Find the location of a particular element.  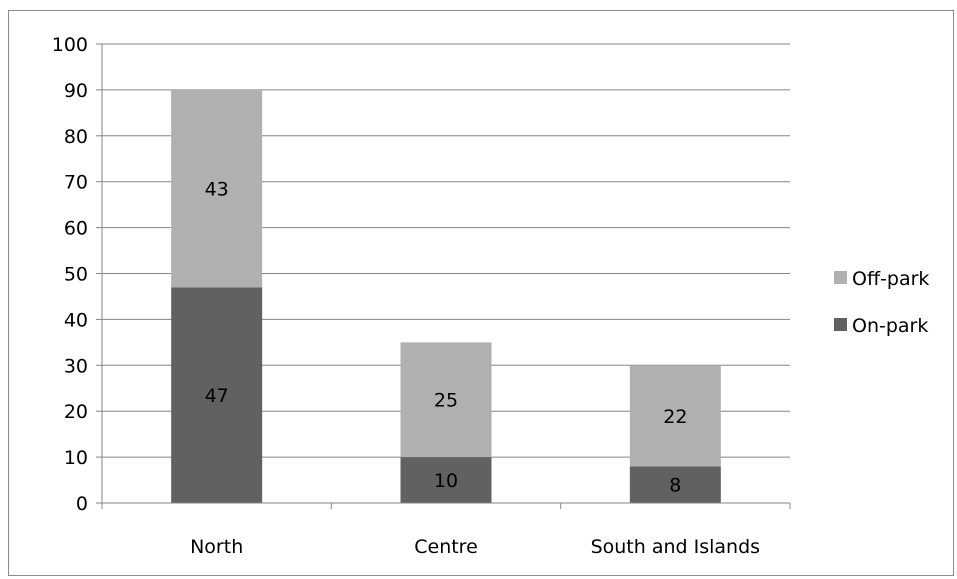

data-label: 43 is located at coordinates (217, 190).